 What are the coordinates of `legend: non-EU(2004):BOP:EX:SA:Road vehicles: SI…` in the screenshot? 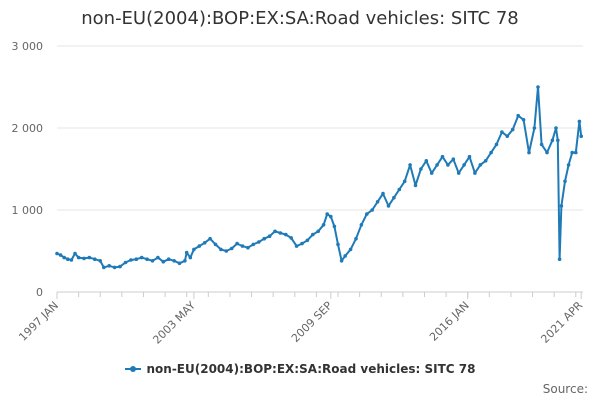 It's located at (300, 369).